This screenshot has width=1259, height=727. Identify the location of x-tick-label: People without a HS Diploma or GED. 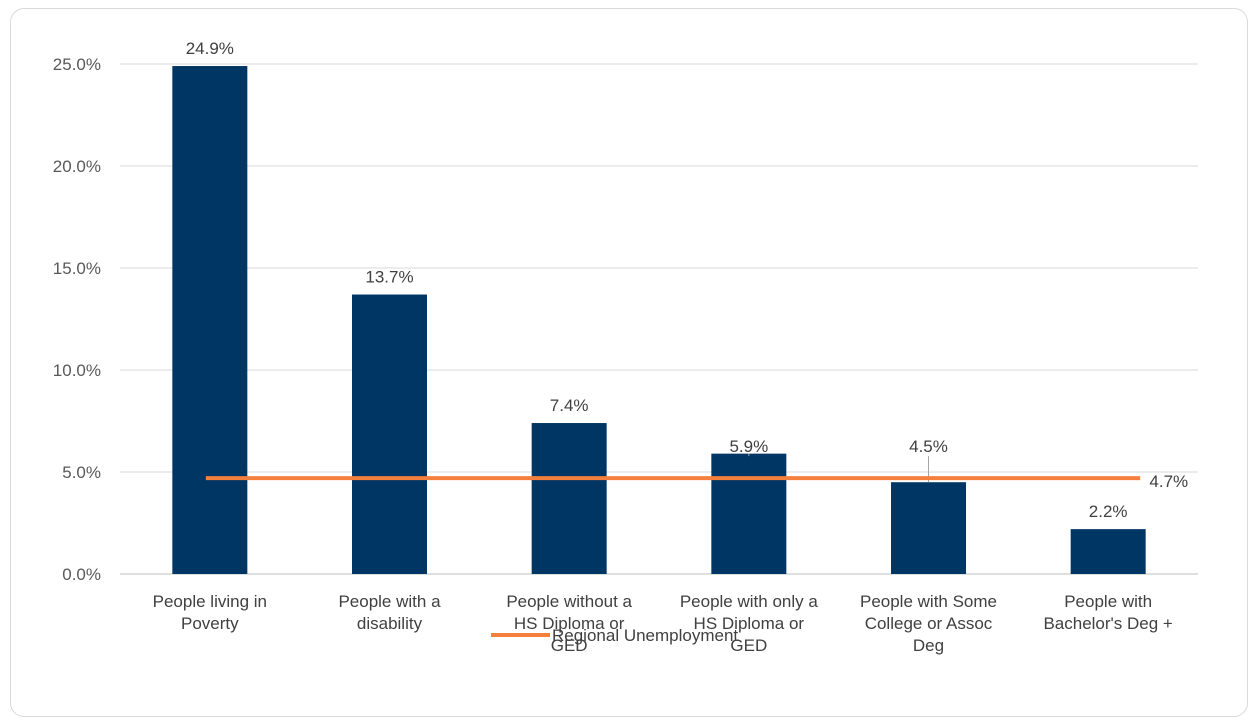
(569, 623).